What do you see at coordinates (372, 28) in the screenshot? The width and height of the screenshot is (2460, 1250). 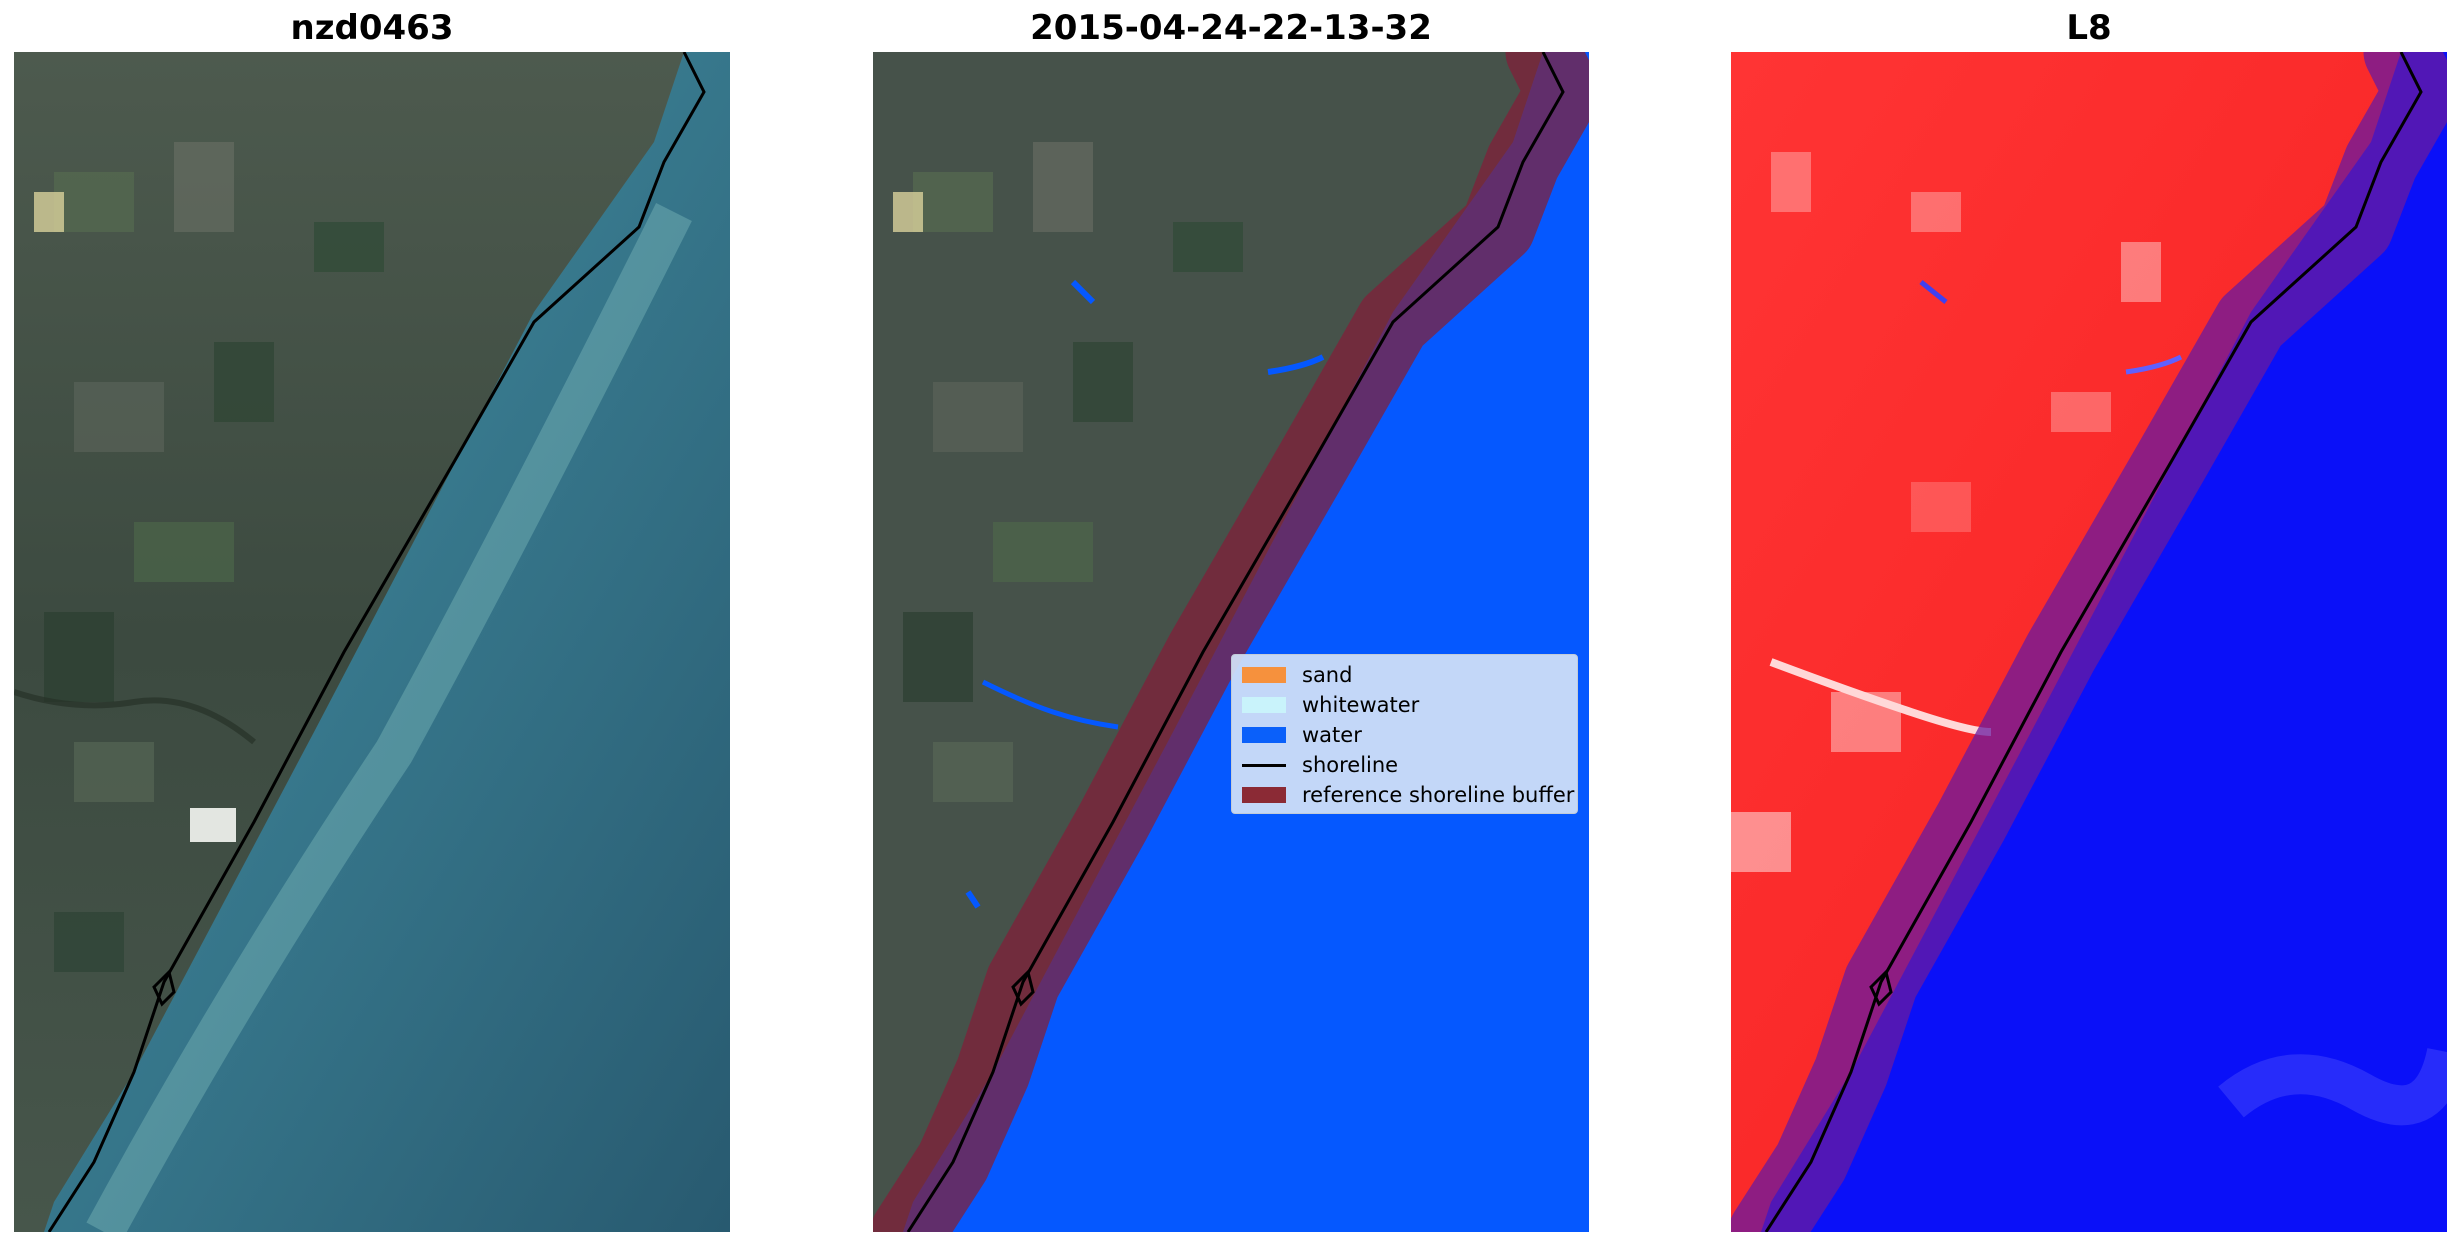 I see `panel-title-rgb: nzd0463` at bounding box center [372, 28].